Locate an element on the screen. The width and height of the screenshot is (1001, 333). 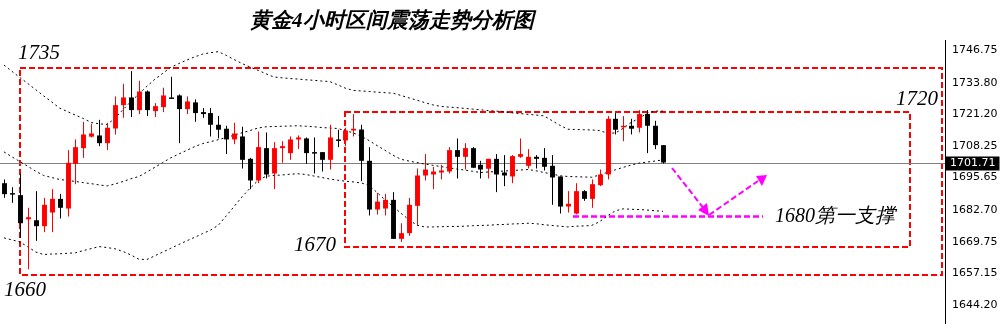
annotation: 1660 is located at coordinates (25, 288).